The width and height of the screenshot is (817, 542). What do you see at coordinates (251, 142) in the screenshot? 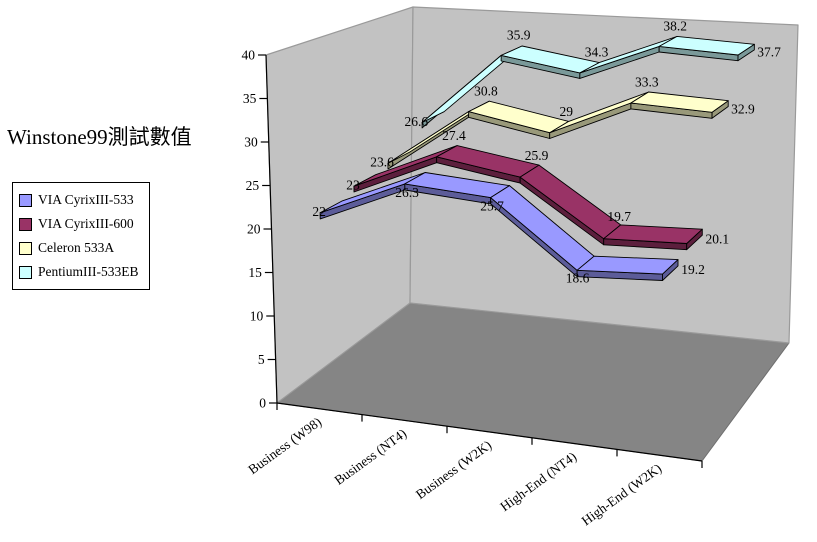
I see `y-axis-tick-label: 30` at bounding box center [251, 142].